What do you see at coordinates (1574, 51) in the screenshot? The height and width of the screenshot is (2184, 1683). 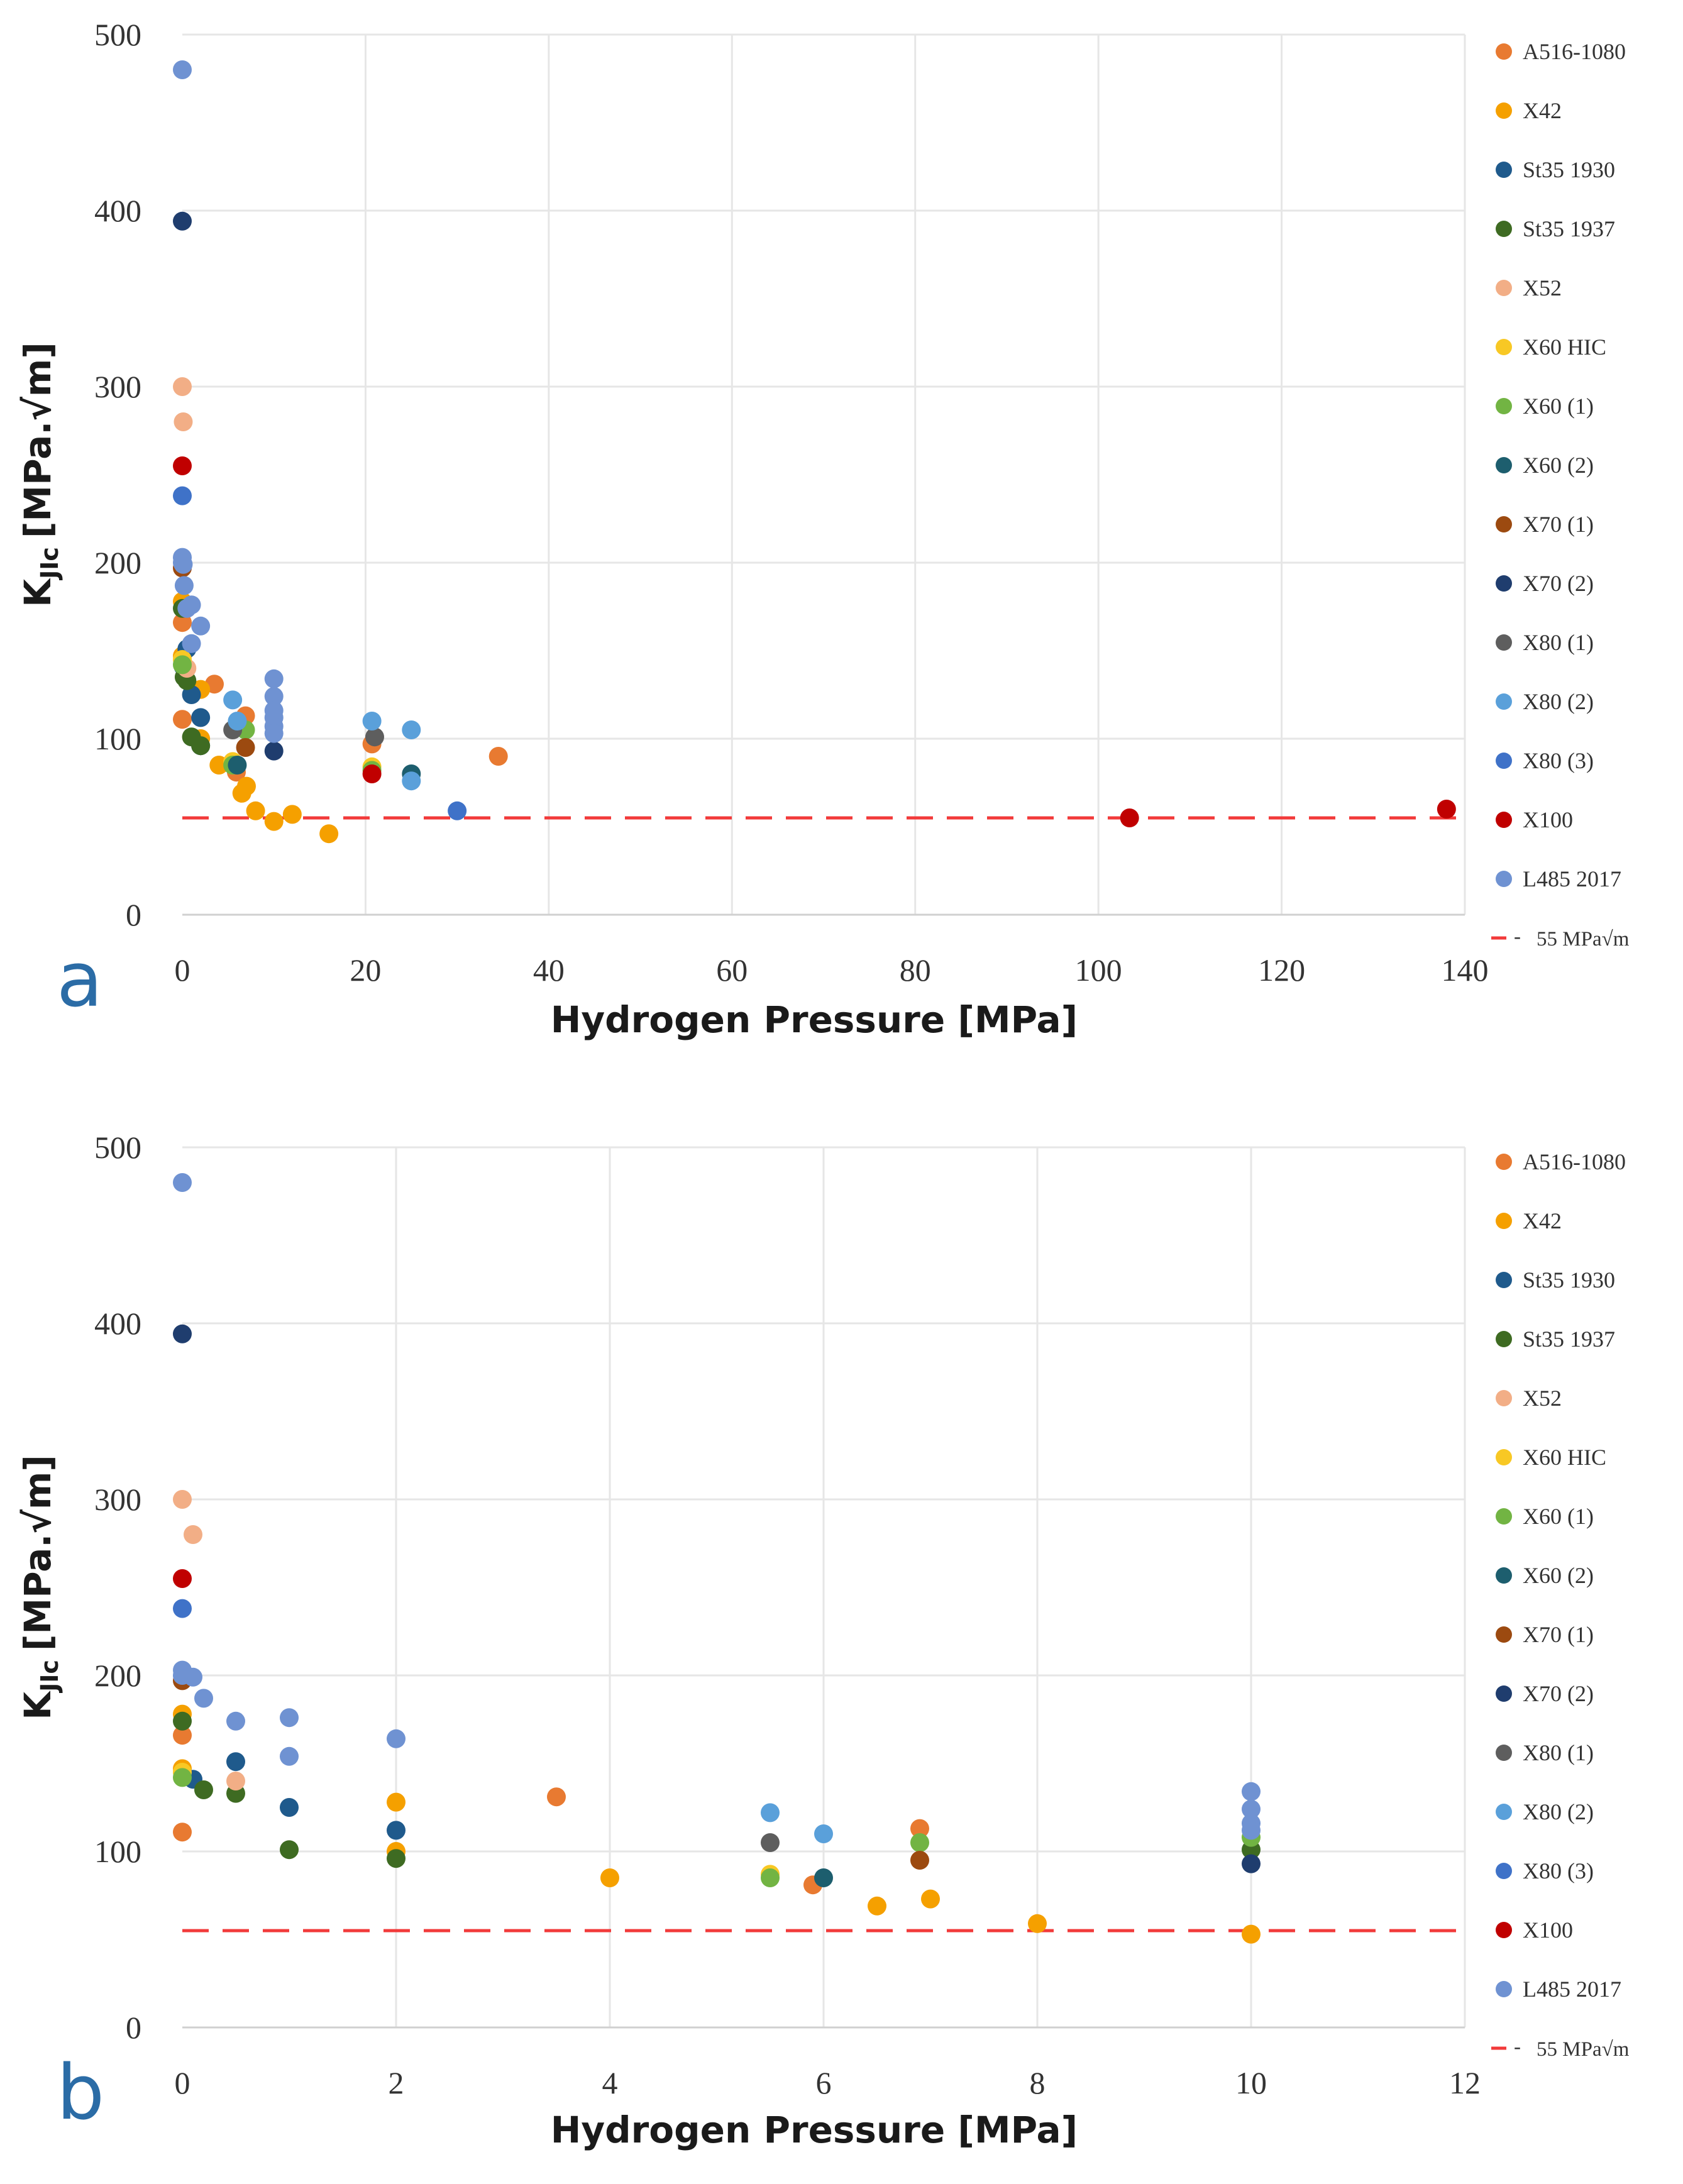 I see `legend-label: A516-1080` at bounding box center [1574, 51].